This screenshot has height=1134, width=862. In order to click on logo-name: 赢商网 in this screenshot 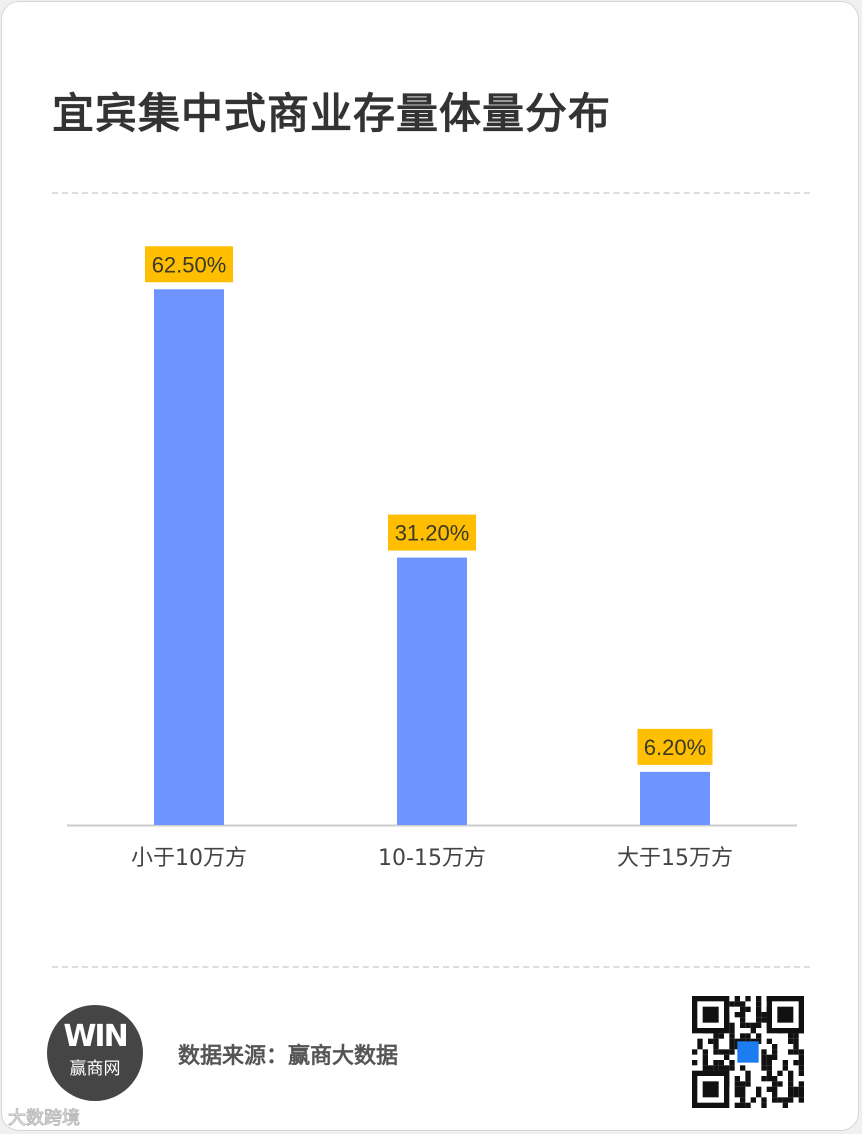, I will do `click(95, 1069)`.